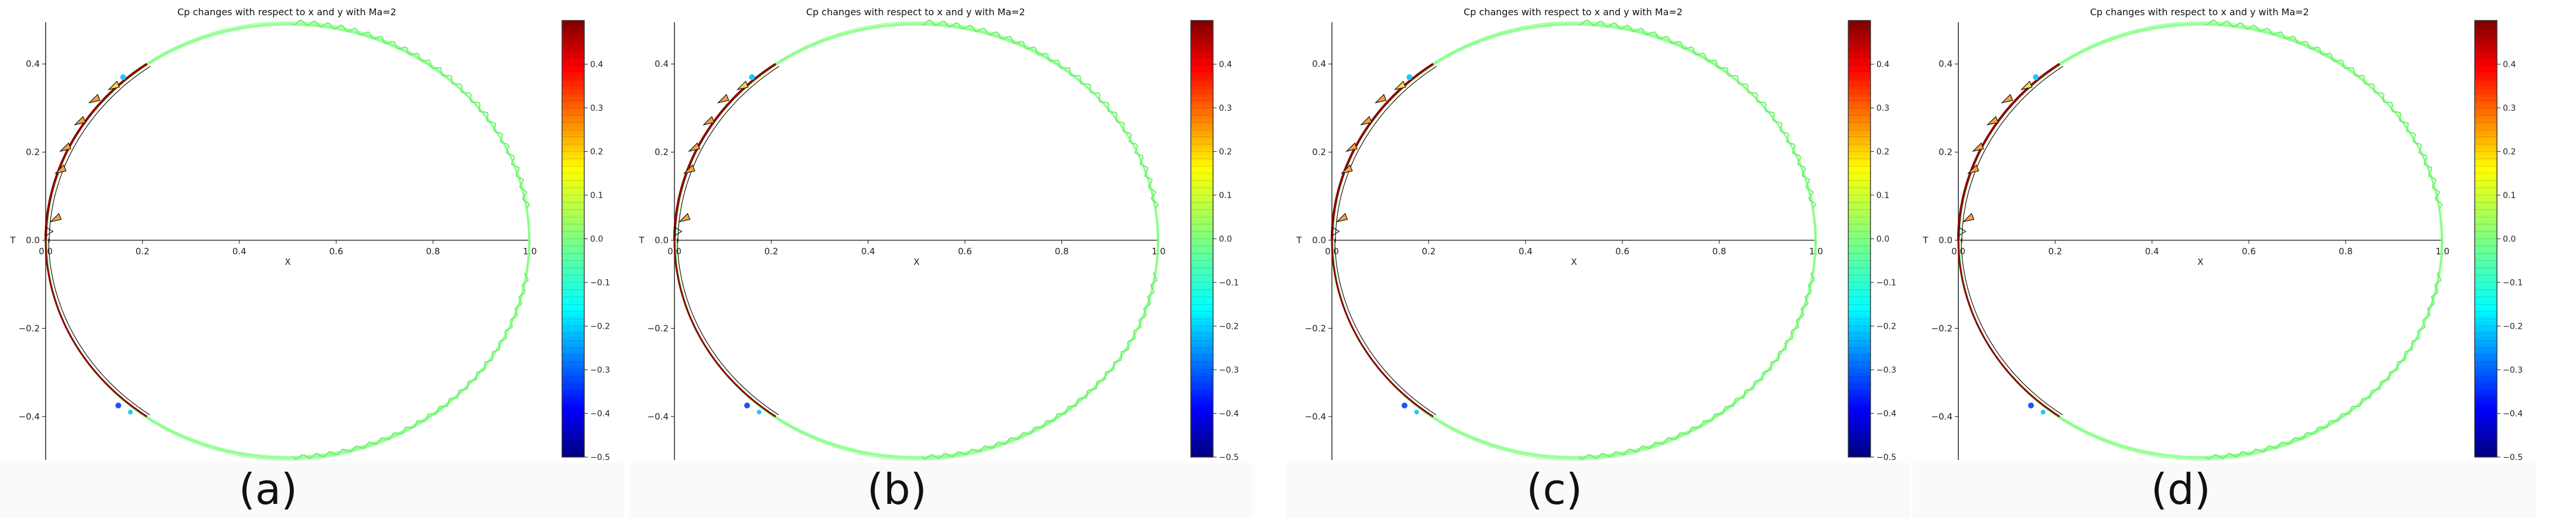  I want to click on contour-red-bottom, so click(96, 329).